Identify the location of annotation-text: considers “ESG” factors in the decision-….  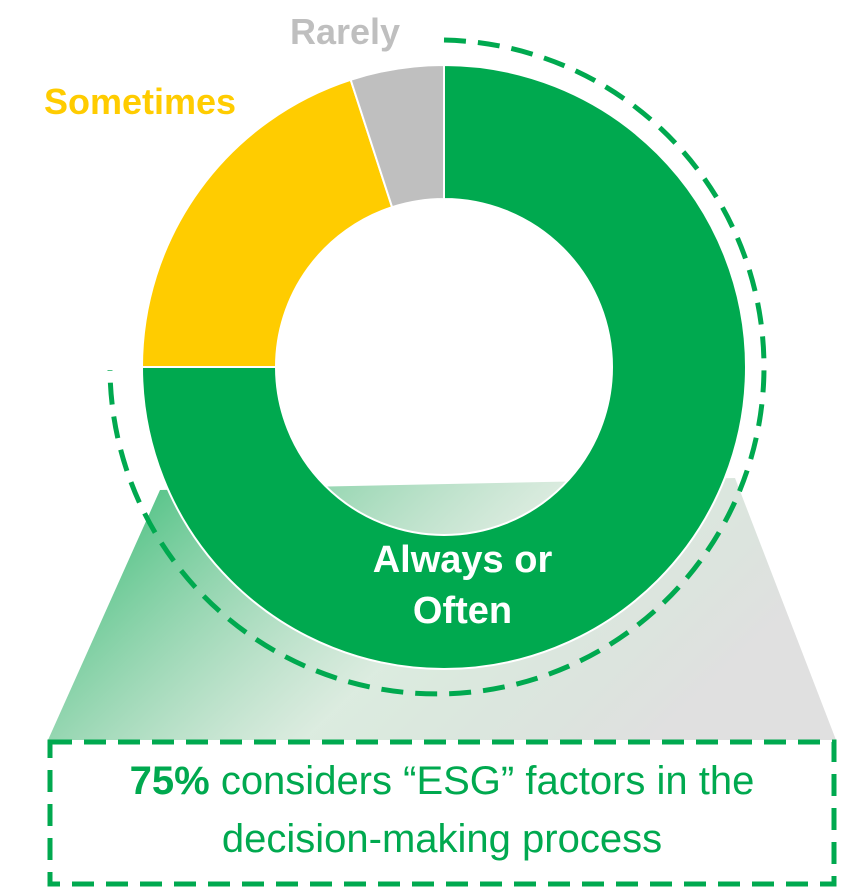
(487, 810).